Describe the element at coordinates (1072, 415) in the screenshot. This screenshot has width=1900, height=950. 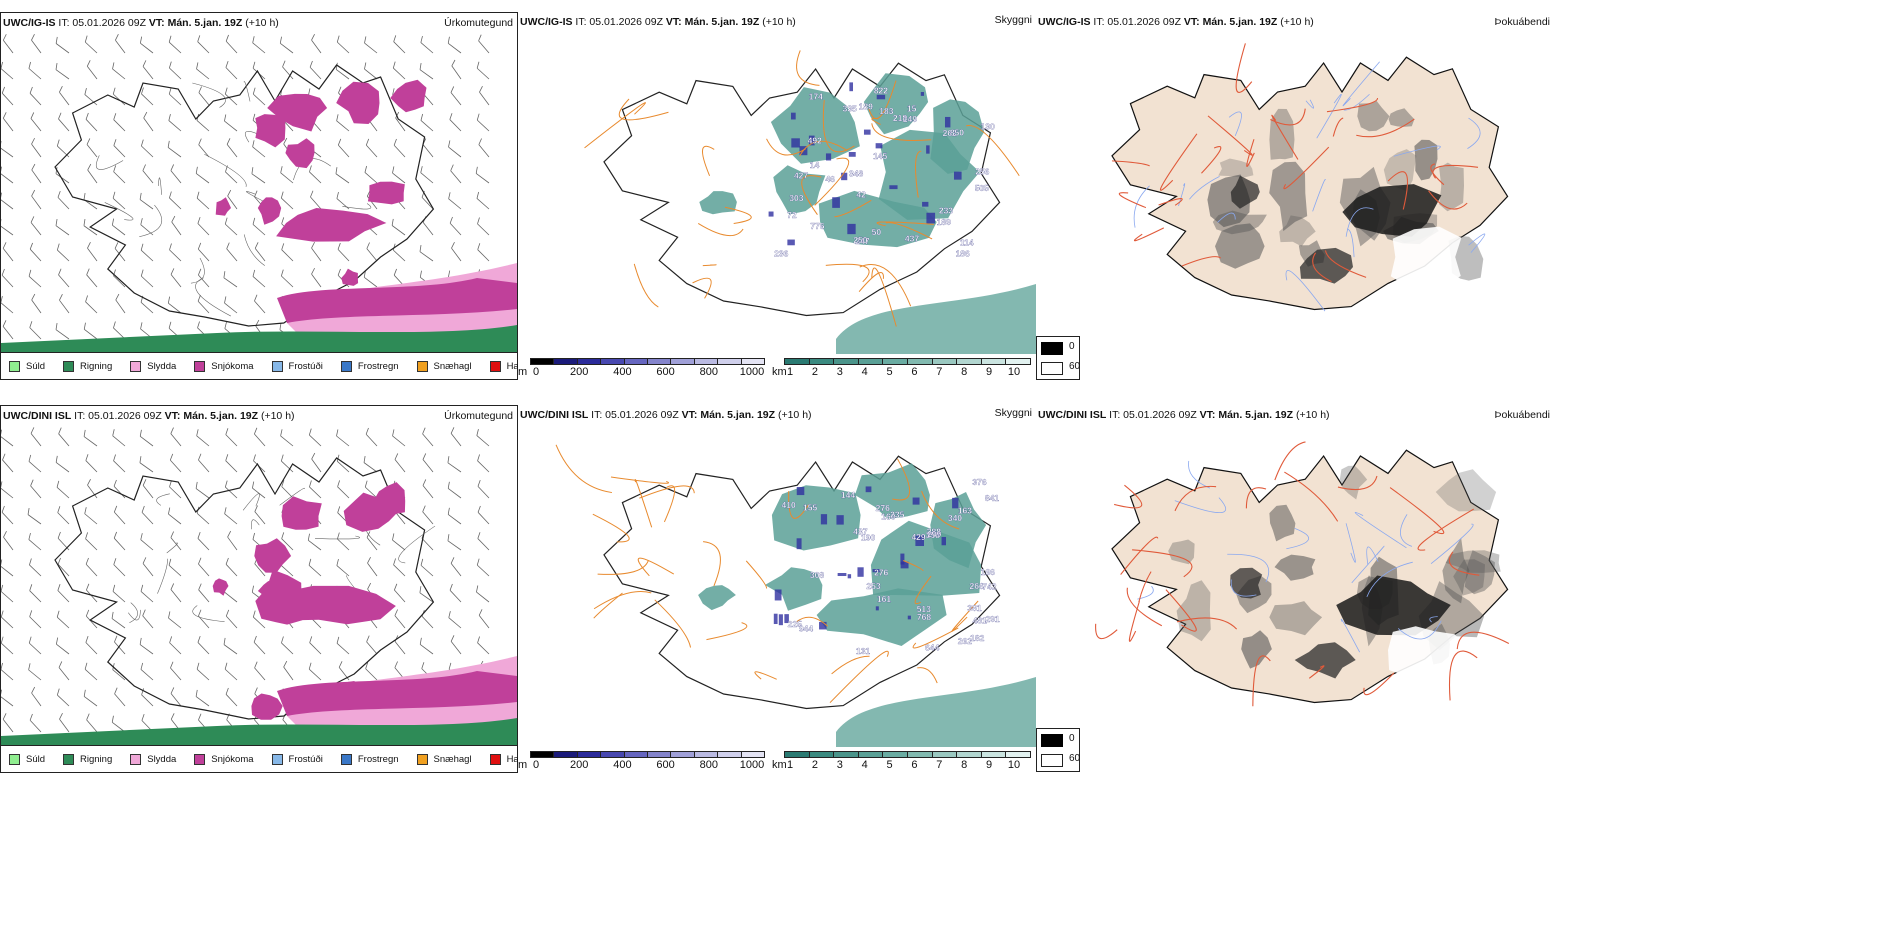
I see `model-name: UWC/DINI ISL` at that location.